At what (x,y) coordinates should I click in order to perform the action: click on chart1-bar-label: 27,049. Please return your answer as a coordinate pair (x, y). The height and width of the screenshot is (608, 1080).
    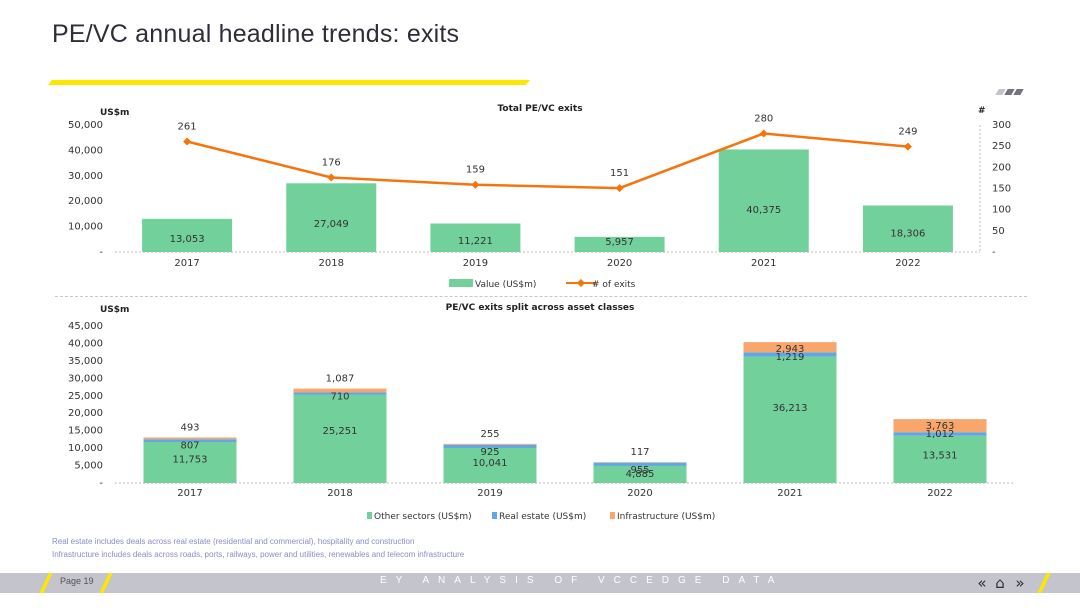
    Looking at the image, I should click on (331, 224).